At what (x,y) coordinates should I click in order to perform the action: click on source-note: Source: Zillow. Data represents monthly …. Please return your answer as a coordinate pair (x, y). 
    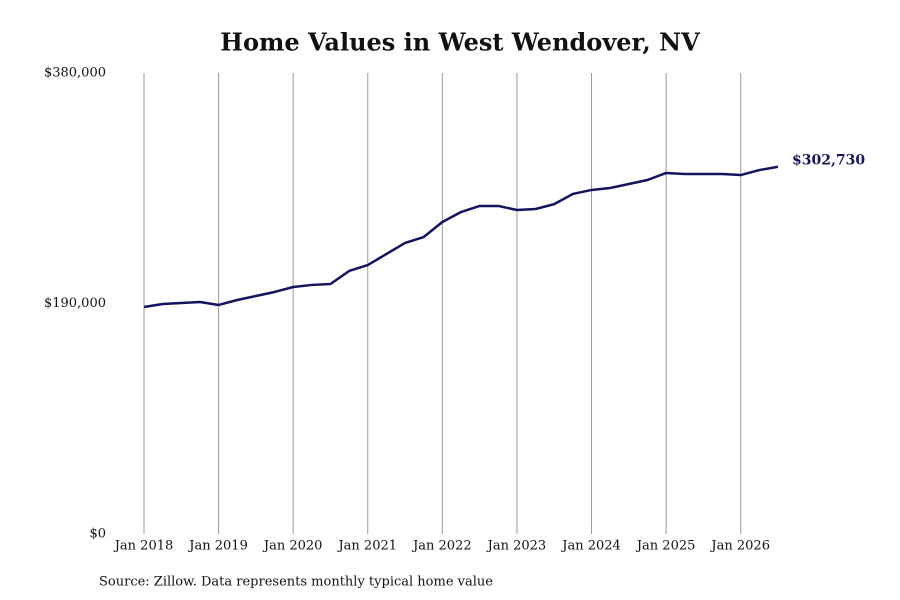
    Looking at the image, I should click on (296, 582).